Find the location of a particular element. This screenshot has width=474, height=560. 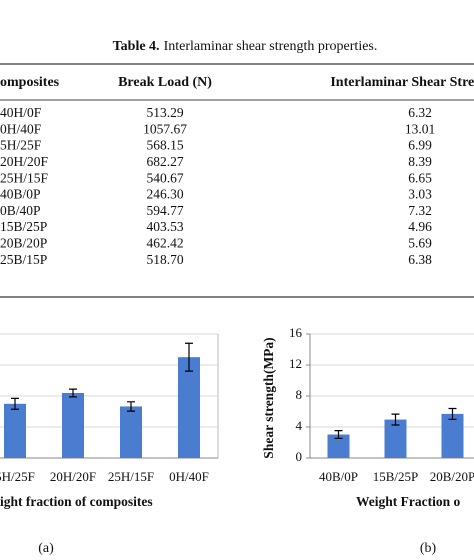

table-cell: 15B/25P is located at coordinates (23, 226).